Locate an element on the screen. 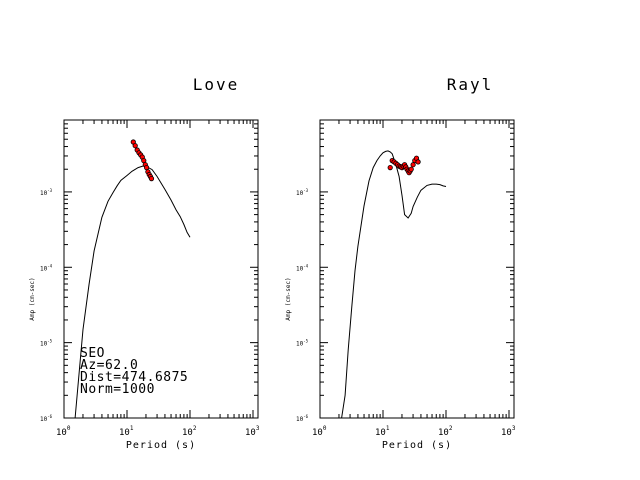  annotation-line: Az=62.0 is located at coordinates (109, 365).